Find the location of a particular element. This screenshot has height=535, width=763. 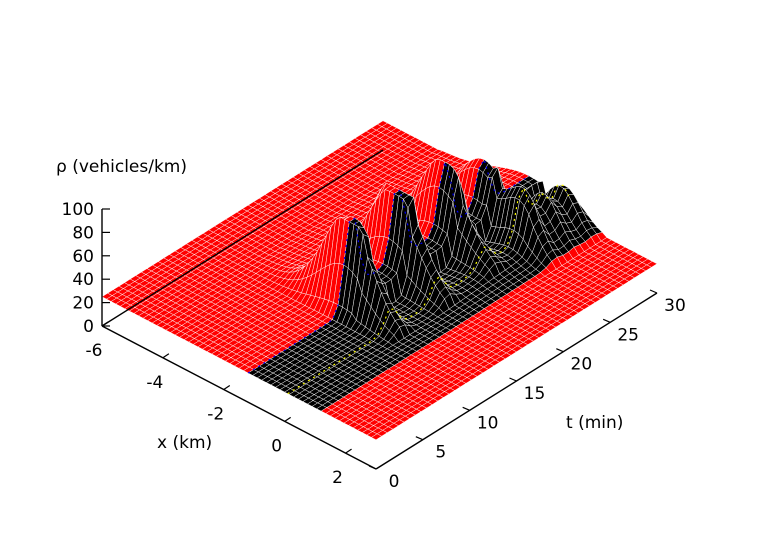

surface-cell is located at coordinates (376, 437).